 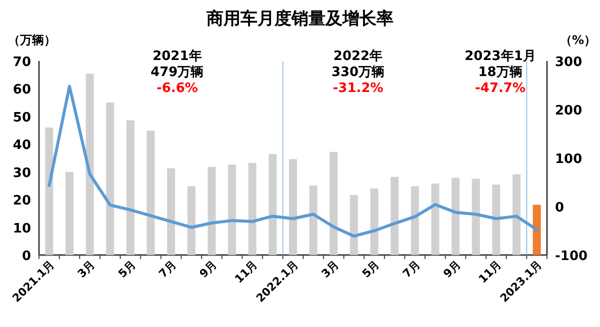 What do you see at coordinates (568, 62) in the screenshot?
I see `y2-tick-label: 300` at bounding box center [568, 62].